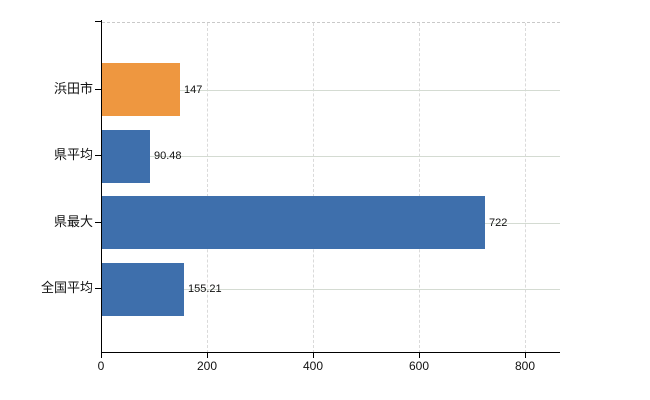 This screenshot has height=400, width=650. What do you see at coordinates (525, 366) in the screenshot?
I see `x-axis-tick-label: 800` at bounding box center [525, 366].